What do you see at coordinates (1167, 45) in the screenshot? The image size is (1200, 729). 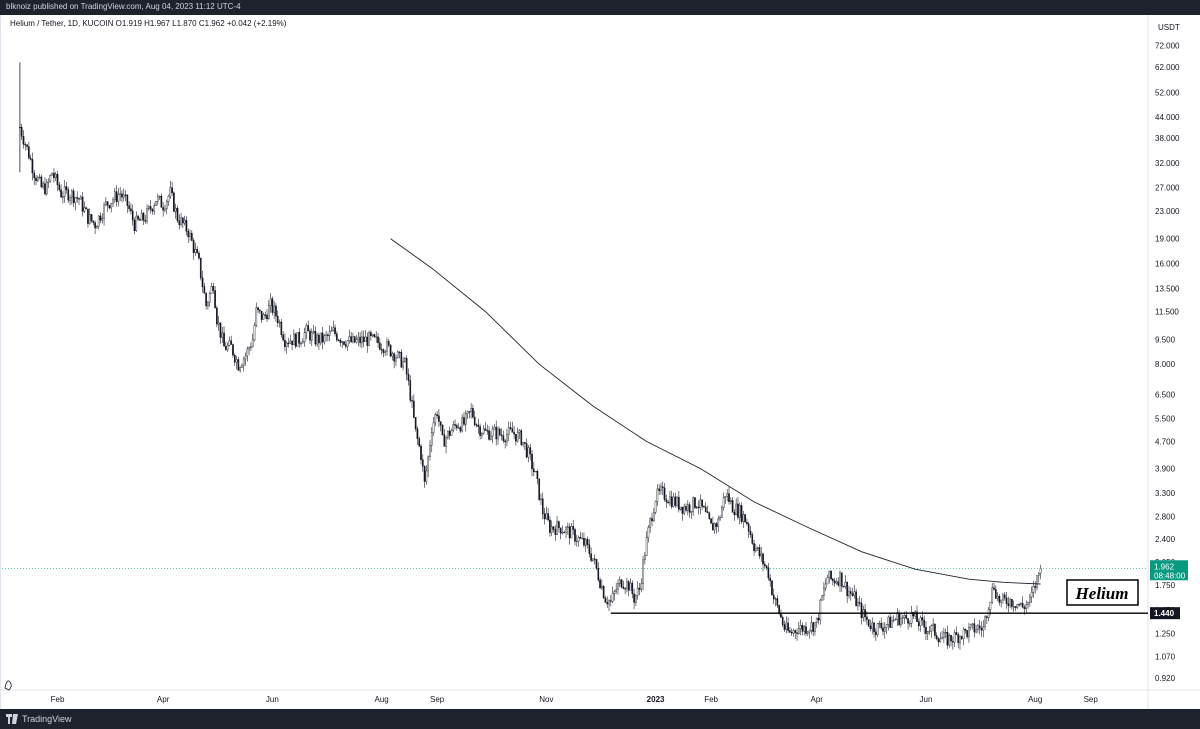 I see `y-tick-label: 72.000` at bounding box center [1167, 45].